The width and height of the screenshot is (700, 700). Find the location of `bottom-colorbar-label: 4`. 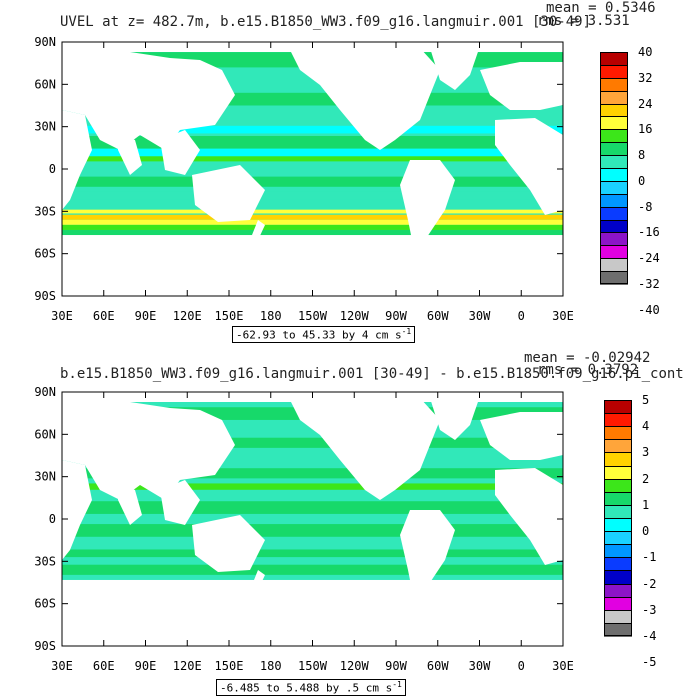

bottom-colorbar-label: 4 is located at coordinates (646, 426).